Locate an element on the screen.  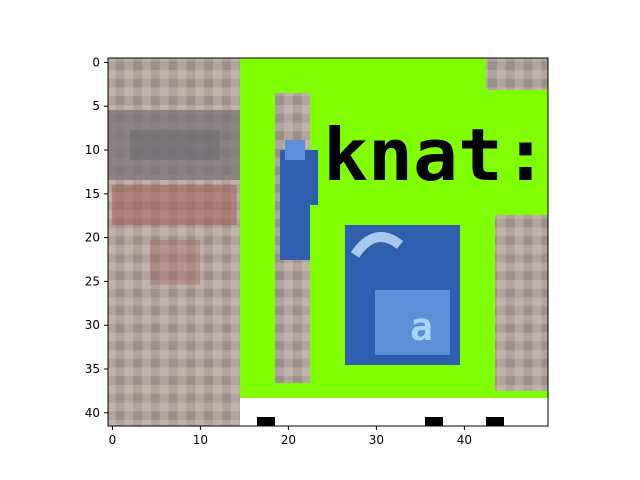
rock-red-patch is located at coordinates (174, 205).